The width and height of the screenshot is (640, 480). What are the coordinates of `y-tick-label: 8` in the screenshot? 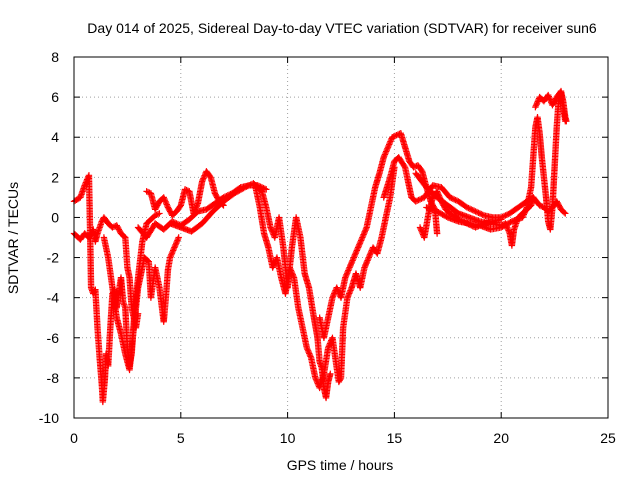 It's located at (55, 57).